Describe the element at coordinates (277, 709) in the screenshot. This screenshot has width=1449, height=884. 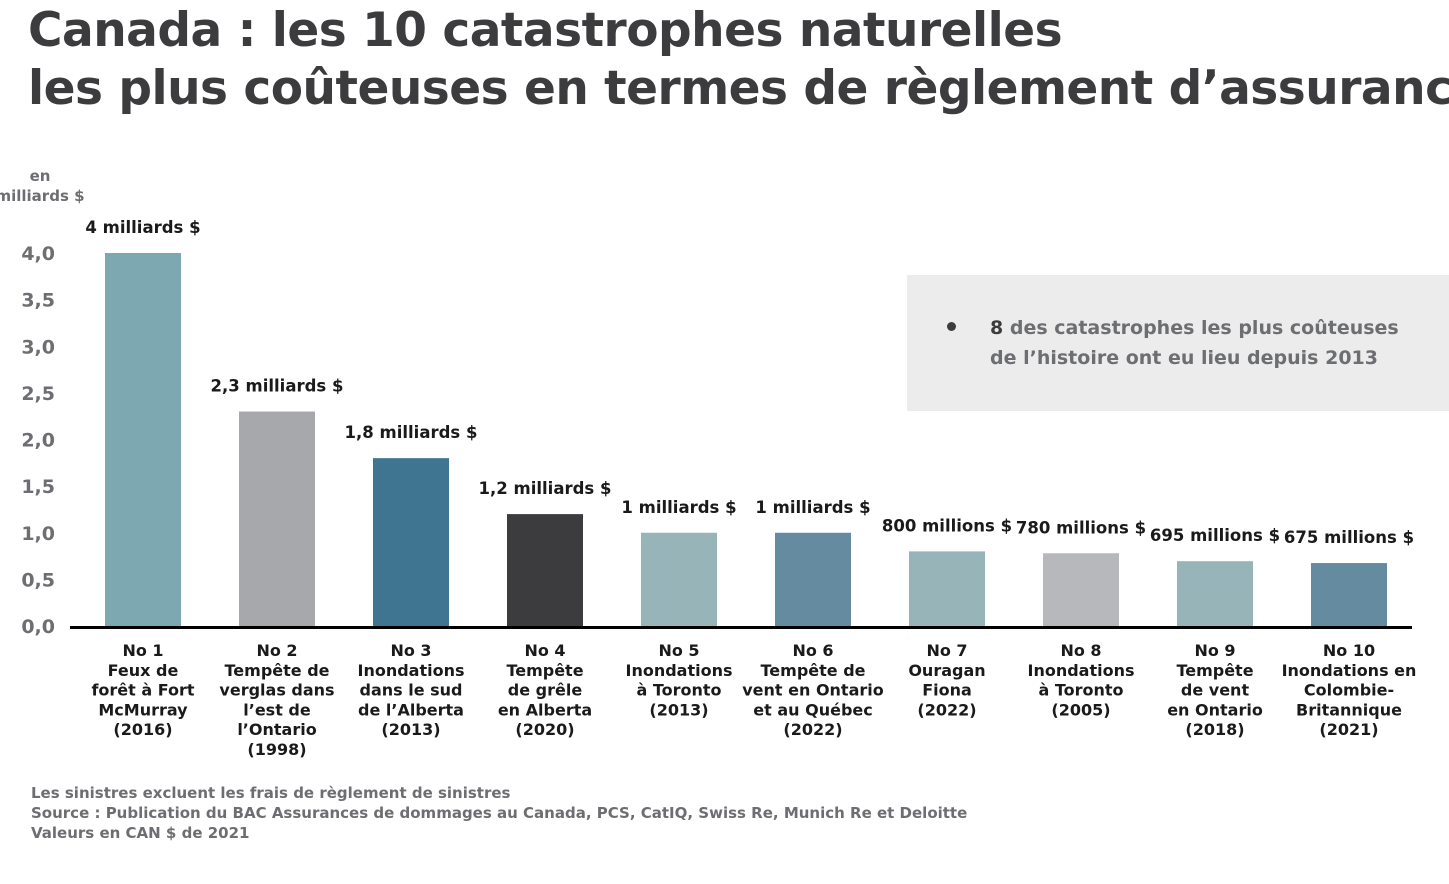
I see `category-label-line: l’est de` at that location.